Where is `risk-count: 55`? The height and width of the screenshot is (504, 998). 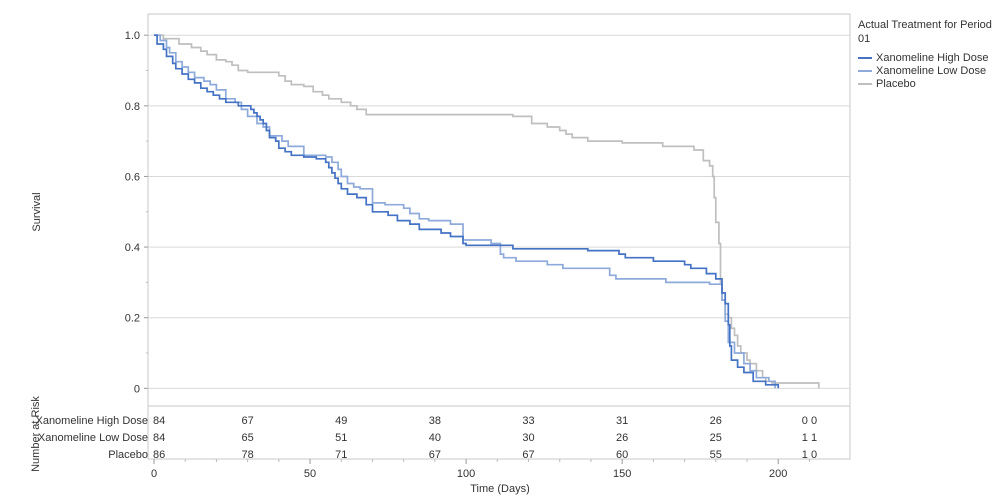
risk-count: 55 is located at coordinates (716, 455).